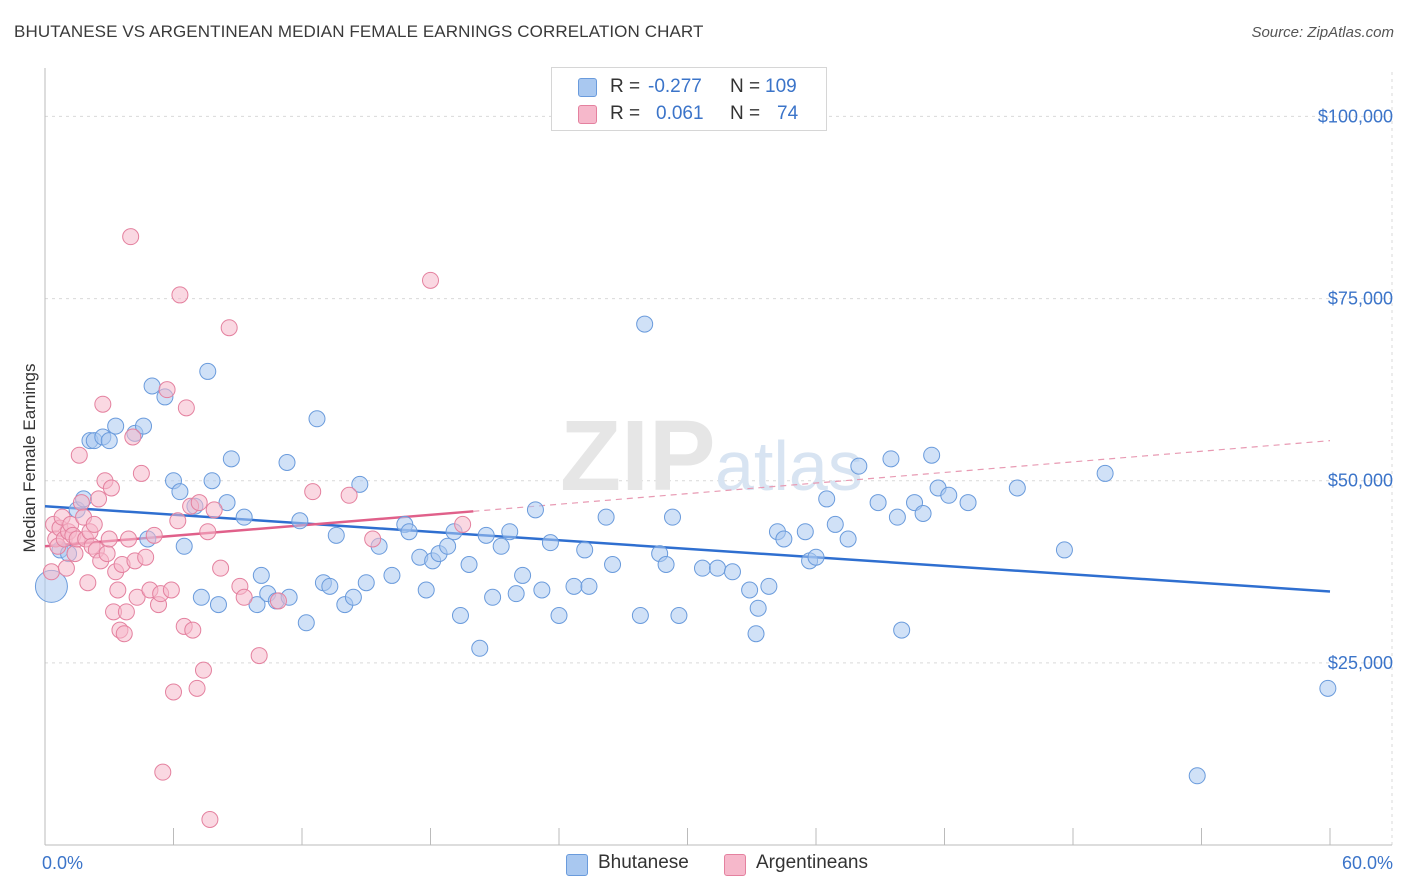 This screenshot has height=892, width=1406. What do you see at coordinates (1322, 32) in the screenshot?
I see `source-label: Source: ZipAtlas.com` at bounding box center [1322, 32].